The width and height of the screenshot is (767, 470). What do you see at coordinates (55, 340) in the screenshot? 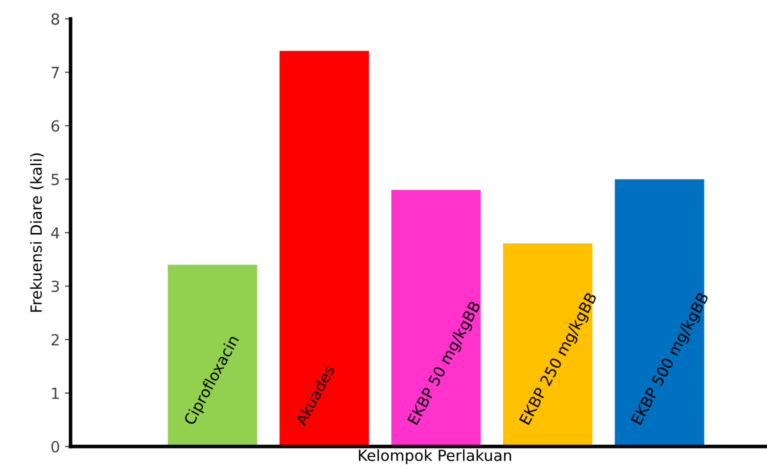
I see `y-tick-label: 2` at bounding box center [55, 340].